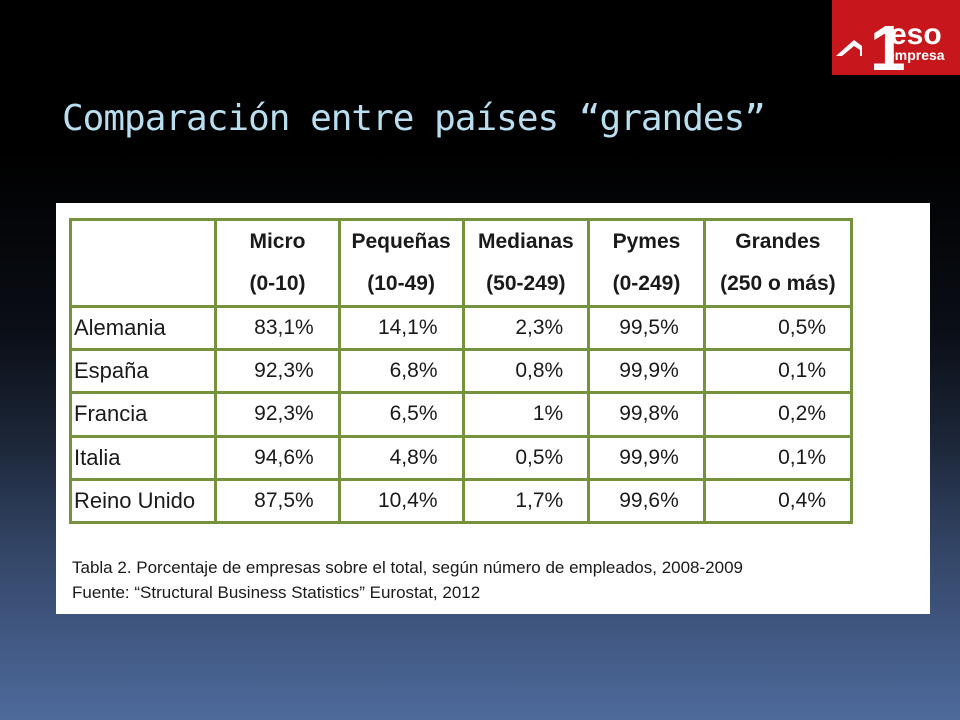  Describe the element at coordinates (401, 457) in the screenshot. I see `table-cell: 4,8%` at that location.